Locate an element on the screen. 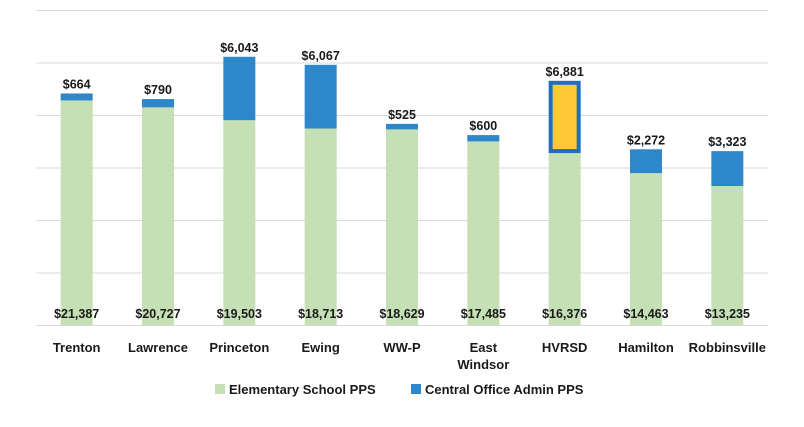 This screenshot has width=804, height=427. bar-central-office-princeton is located at coordinates (239, 88).